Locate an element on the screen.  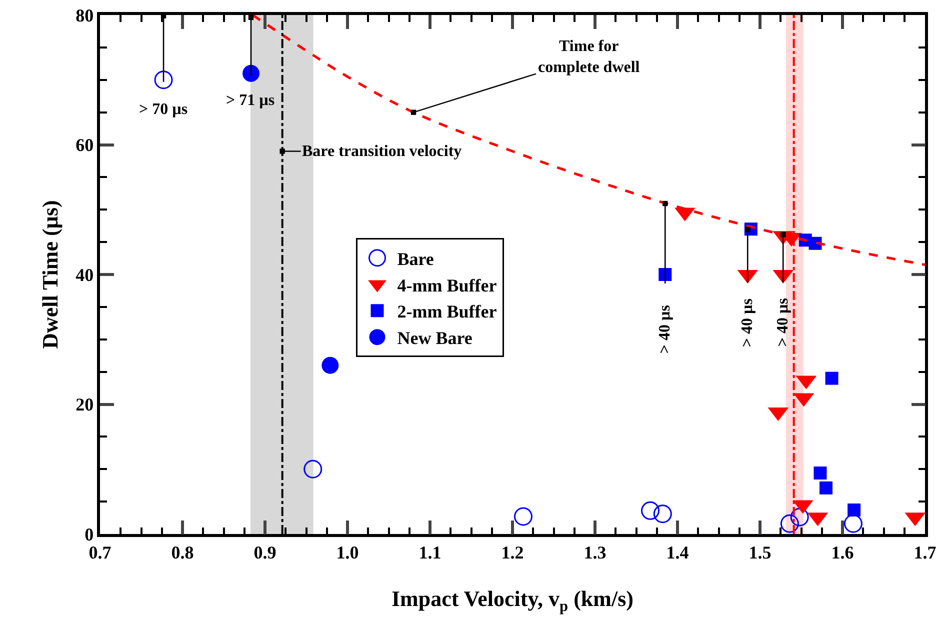
y-tick-label: 0 is located at coordinates (89, 534).